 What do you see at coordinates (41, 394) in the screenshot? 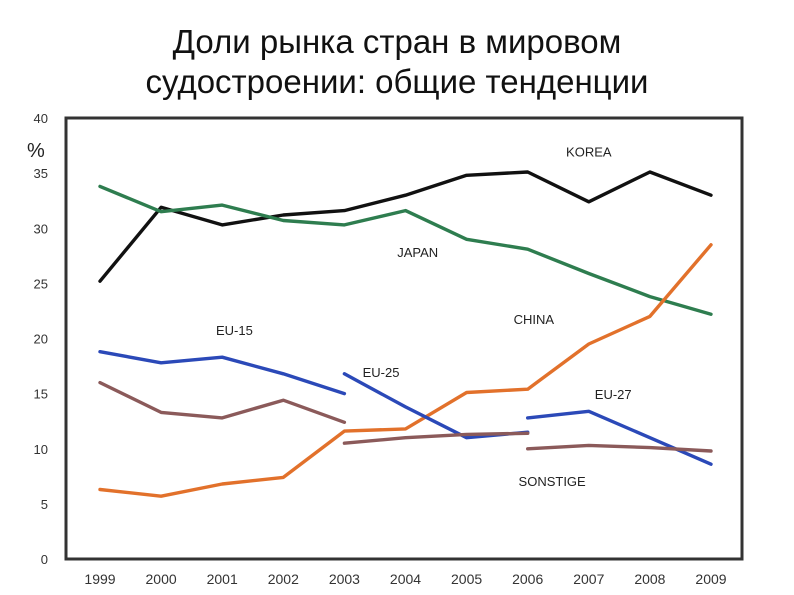
I see `y-tick-label: 15` at bounding box center [41, 394].